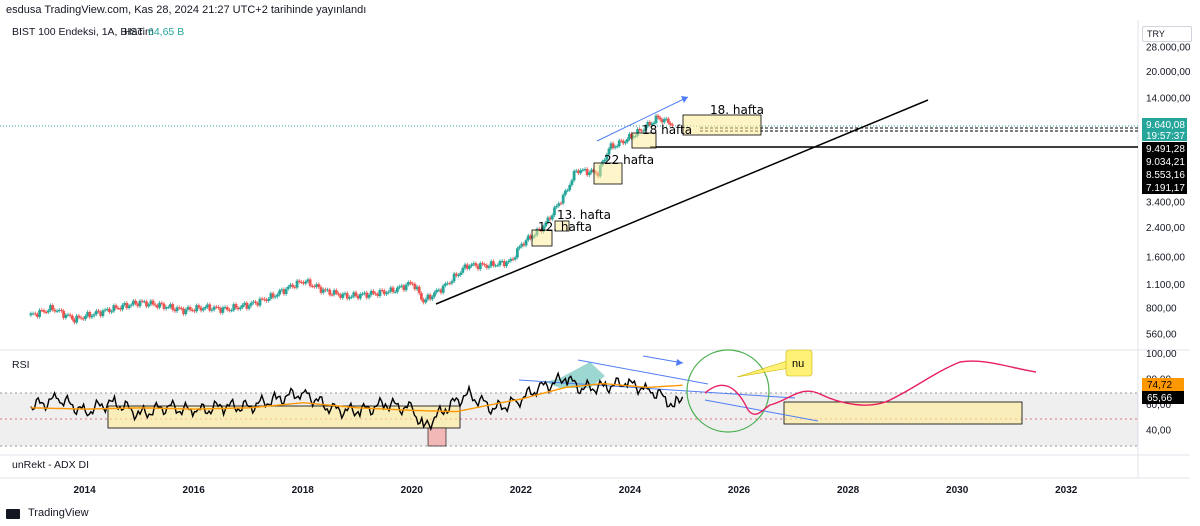 The width and height of the screenshot is (1200, 526). I want to click on callout-text: nu, so click(798, 364).